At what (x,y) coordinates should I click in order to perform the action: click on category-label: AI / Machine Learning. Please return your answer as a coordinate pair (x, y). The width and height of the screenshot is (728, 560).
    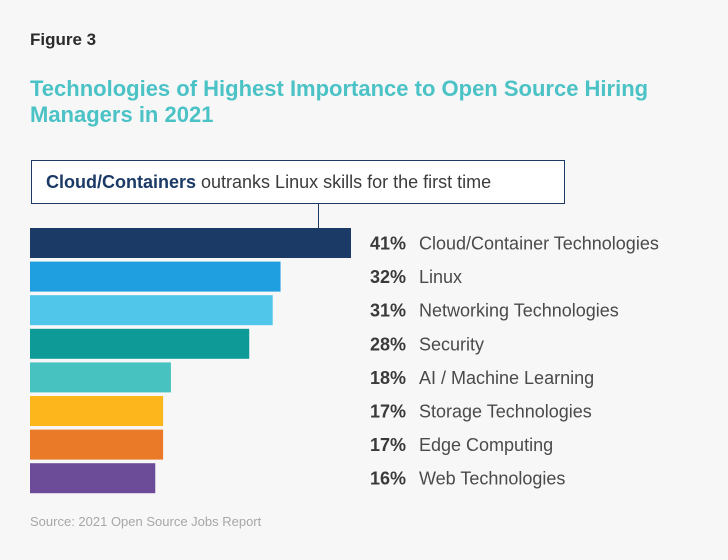
    Looking at the image, I should click on (506, 378).